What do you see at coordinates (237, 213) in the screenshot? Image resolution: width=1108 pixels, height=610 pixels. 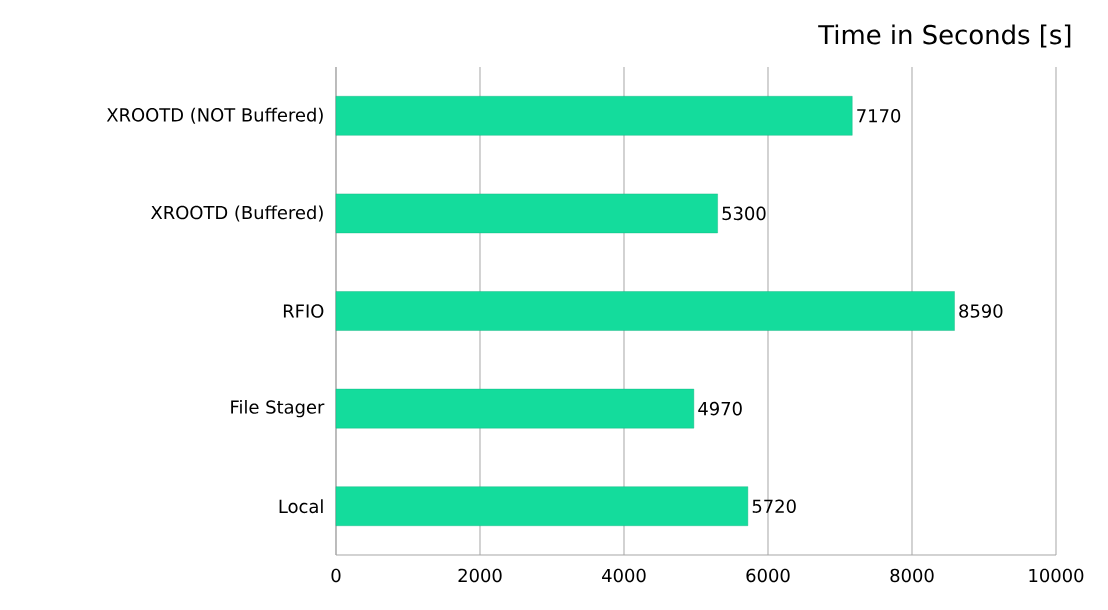 I see `y-tick-label: XROOTD (Buffered)` at bounding box center [237, 213].